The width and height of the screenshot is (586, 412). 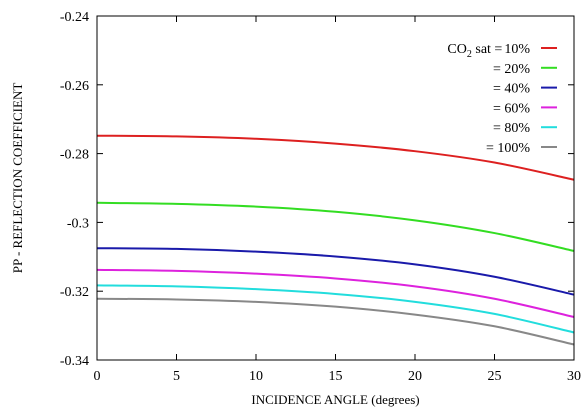 What do you see at coordinates (74, 155) in the screenshot?
I see `y-tick-label: -0.28` at bounding box center [74, 155].